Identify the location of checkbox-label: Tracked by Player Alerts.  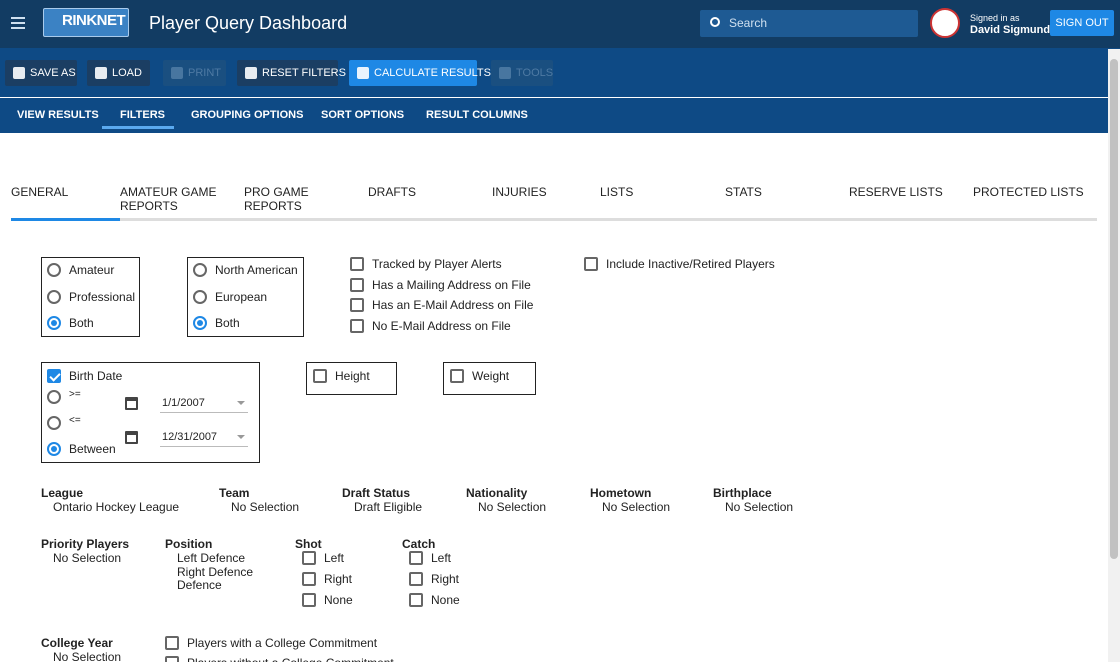
(437, 264).